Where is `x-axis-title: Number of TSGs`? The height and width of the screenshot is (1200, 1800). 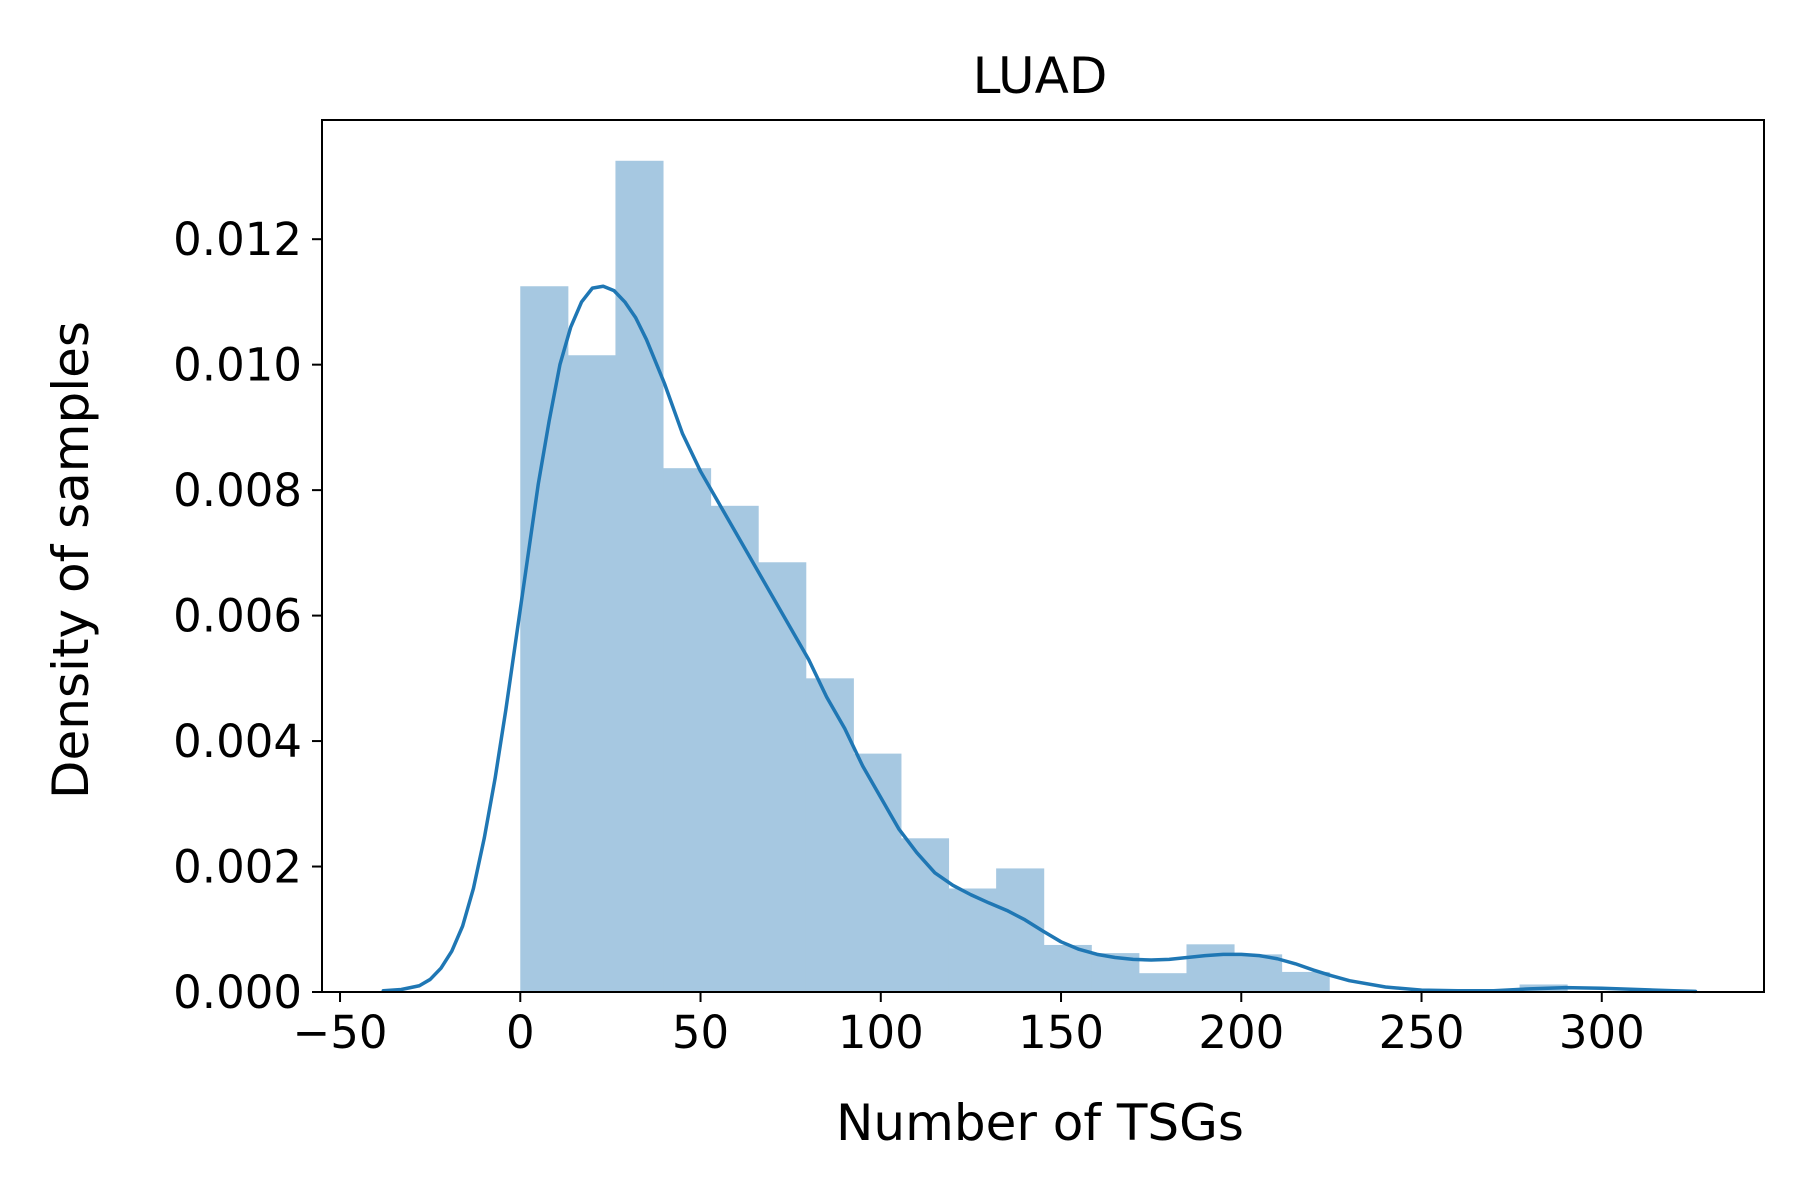
x-axis-title: Number of TSGs is located at coordinates (1040, 1123).